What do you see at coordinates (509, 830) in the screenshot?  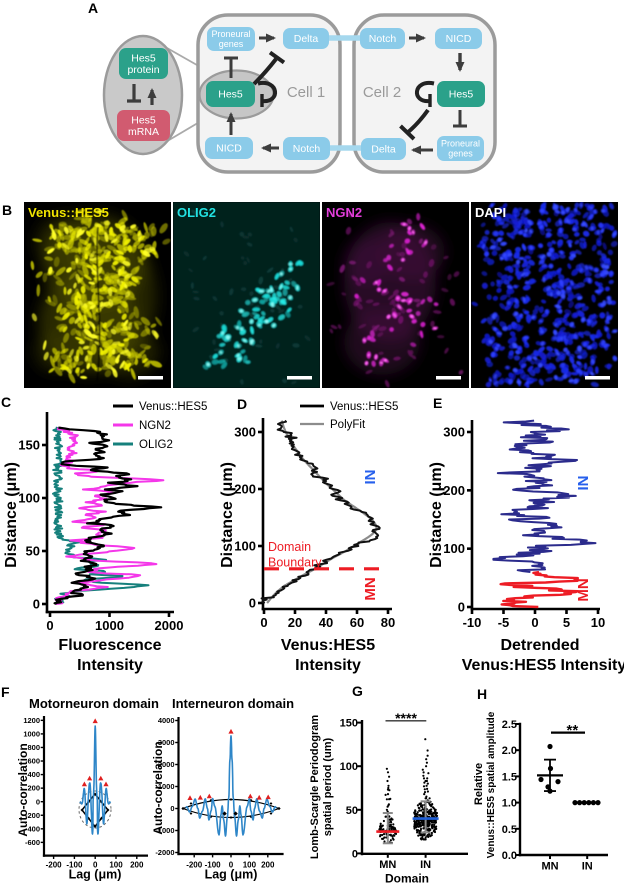 I see `svg-text: 0.5` at bounding box center [509, 830].